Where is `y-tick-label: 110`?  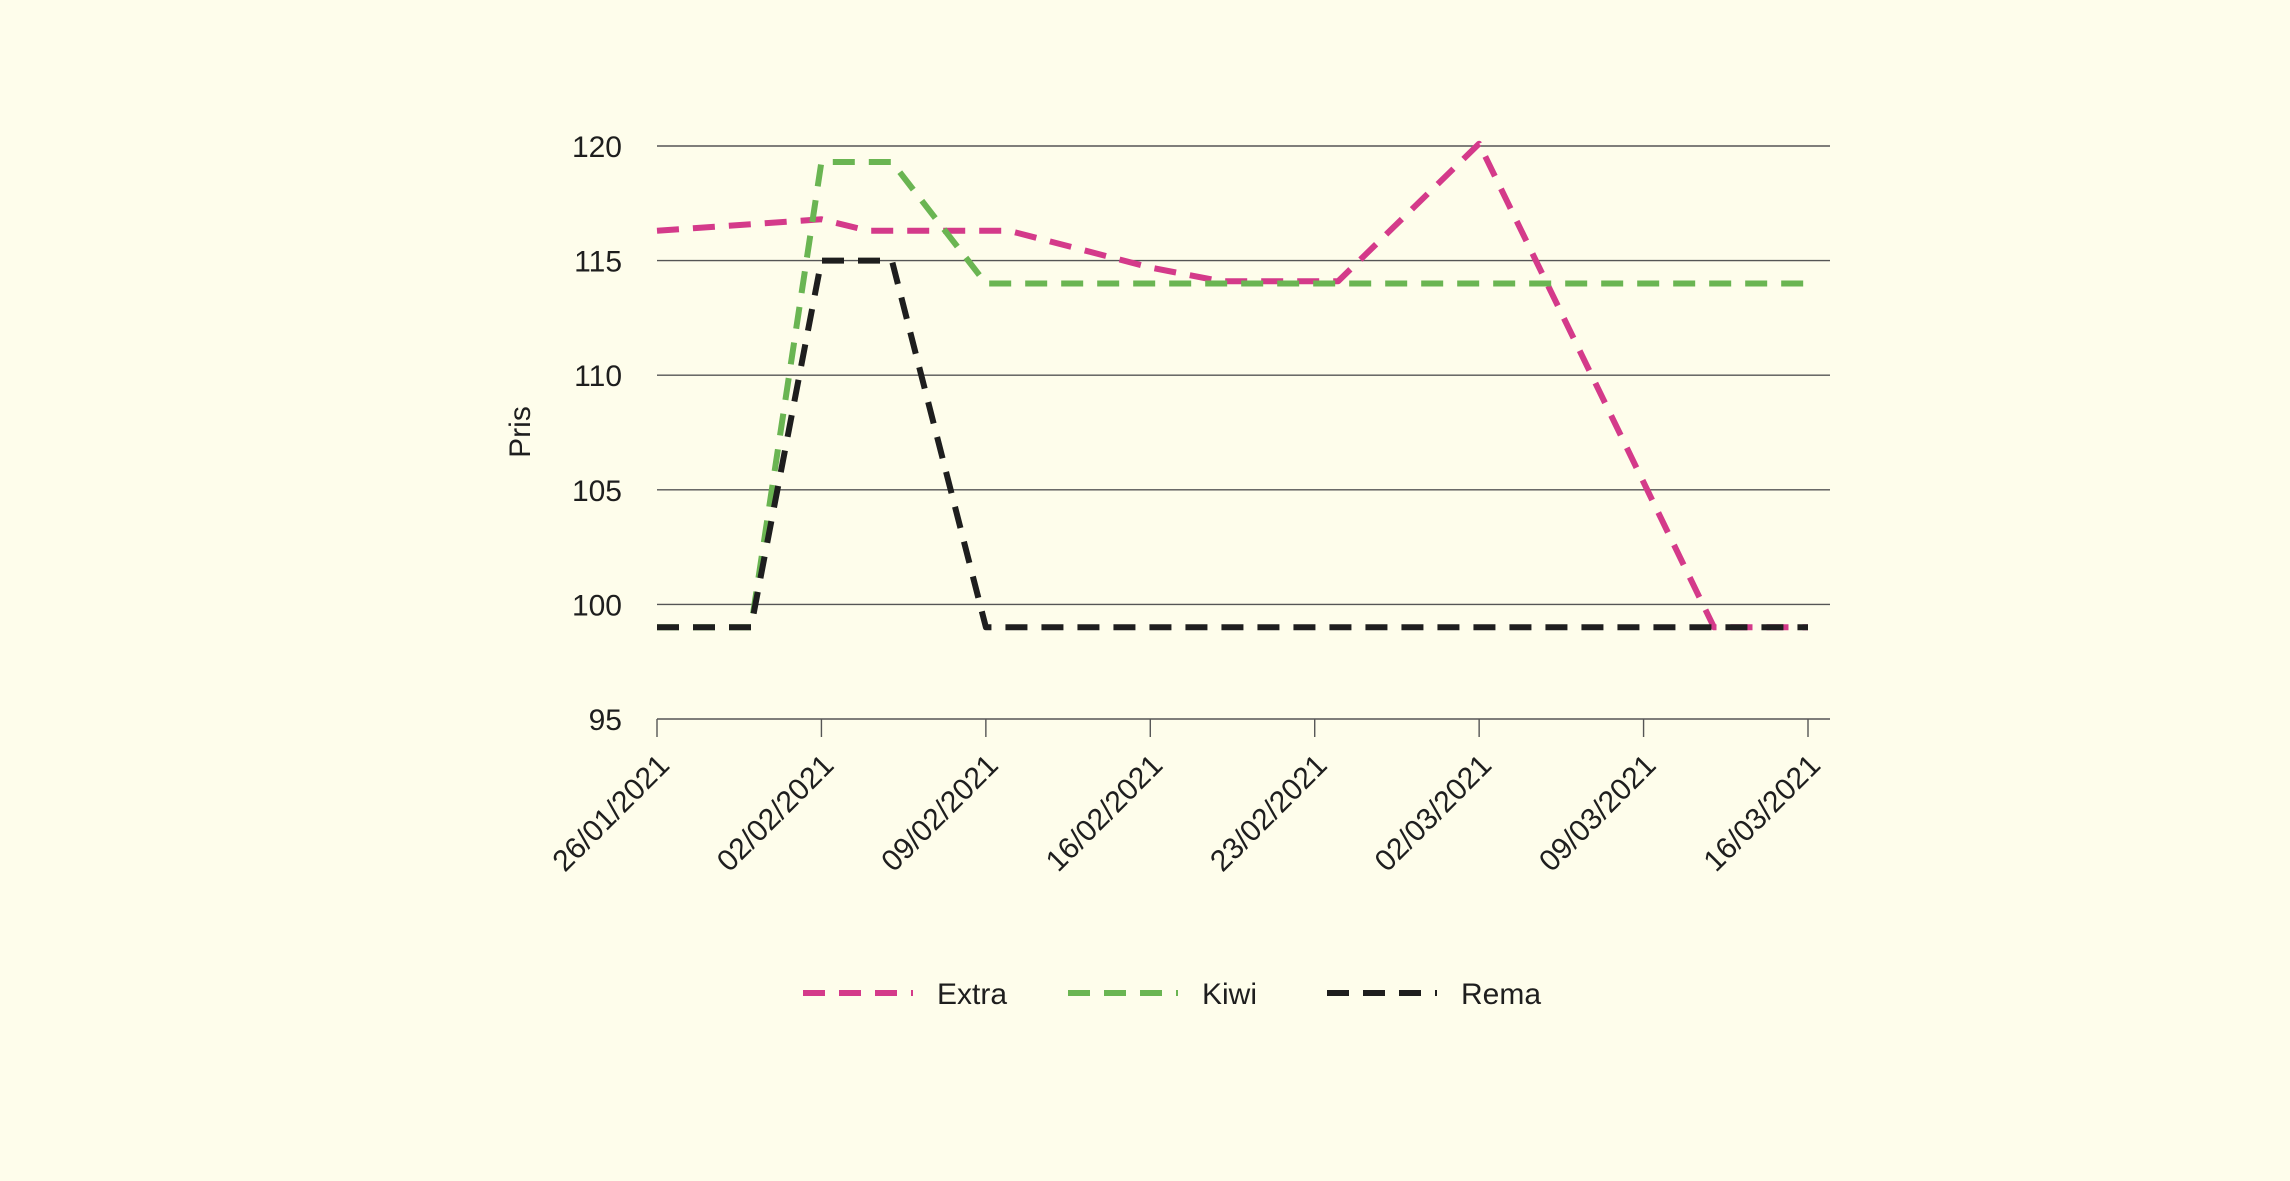
y-tick-label: 110 is located at coordinates (598, 376).